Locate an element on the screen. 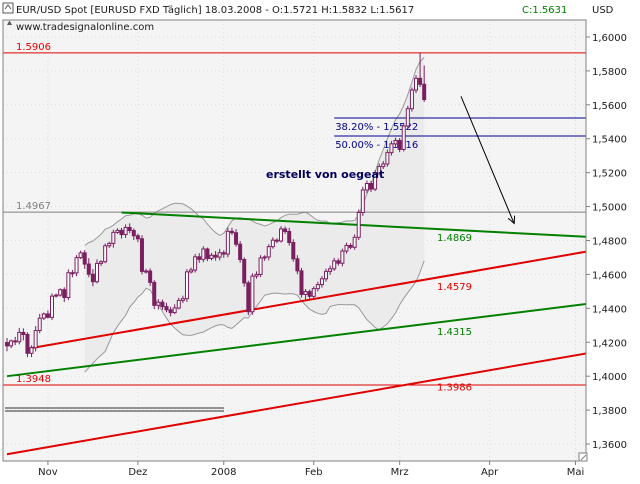 The width and height of the screenshot is (640, 484). level-label: 1.4967 is located at coordinates (33, 206).